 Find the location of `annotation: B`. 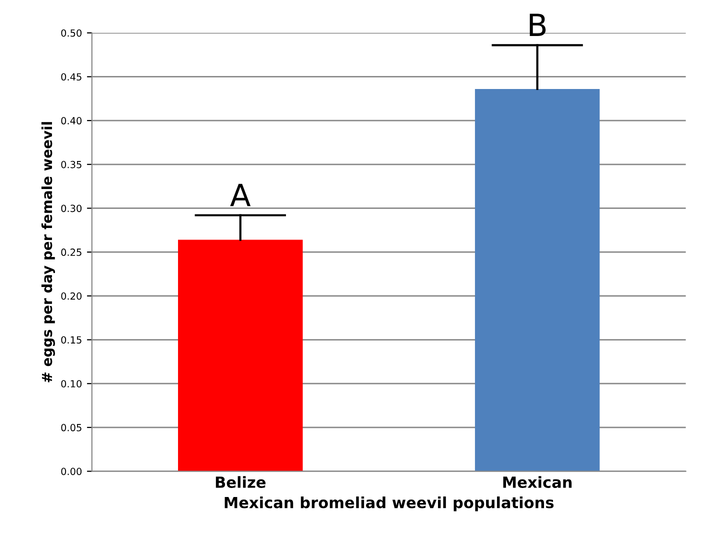

annotation: B is located at coordinates (538, 25).